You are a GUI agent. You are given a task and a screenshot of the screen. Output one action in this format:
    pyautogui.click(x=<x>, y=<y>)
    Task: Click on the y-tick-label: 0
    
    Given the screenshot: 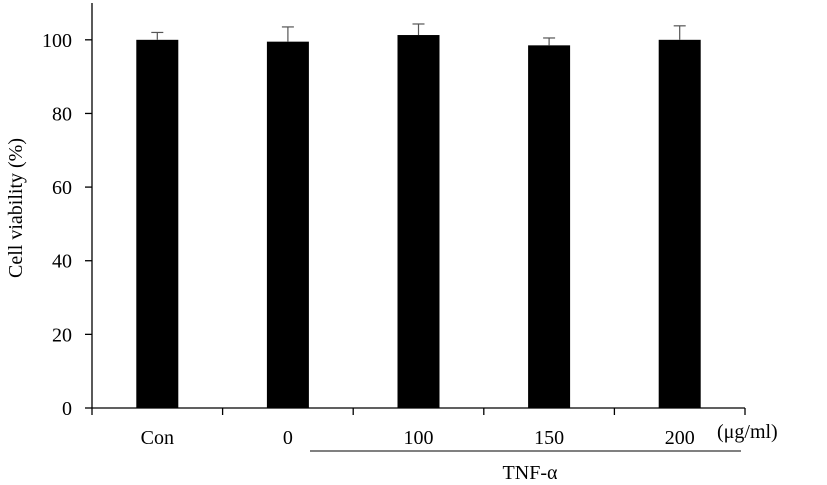 What is the action you would take?
    pyautogui.click(x=67, y=409)
    